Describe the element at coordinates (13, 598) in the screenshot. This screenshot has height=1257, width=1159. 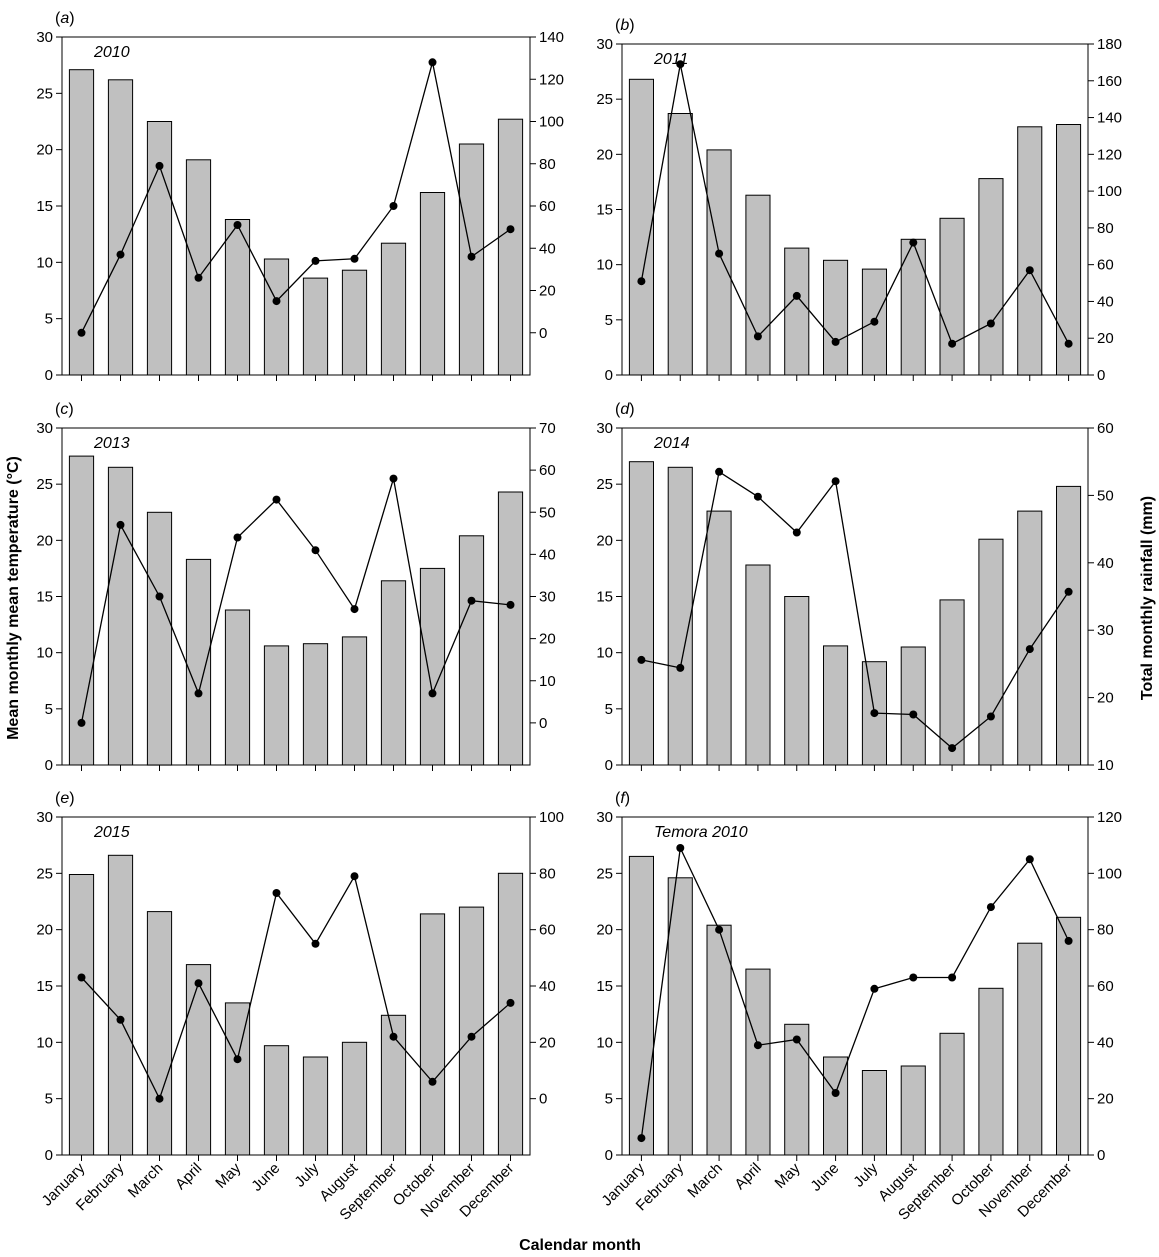
I see `y-axis-left-title: Mean monthly mean temperature (°C)` at that location.